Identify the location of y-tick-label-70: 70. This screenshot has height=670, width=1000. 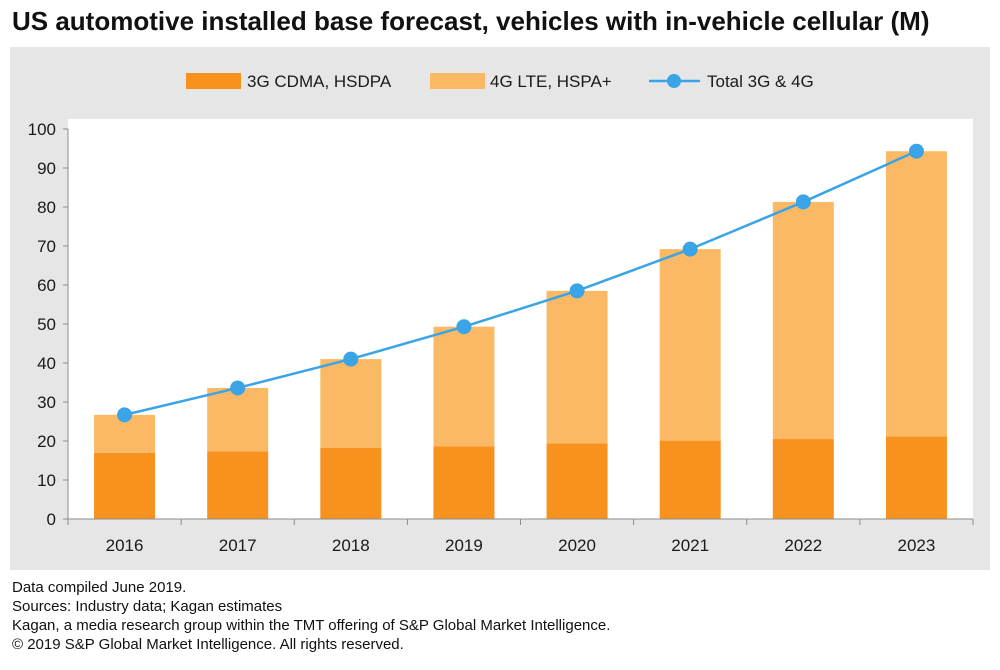
(46, 246).